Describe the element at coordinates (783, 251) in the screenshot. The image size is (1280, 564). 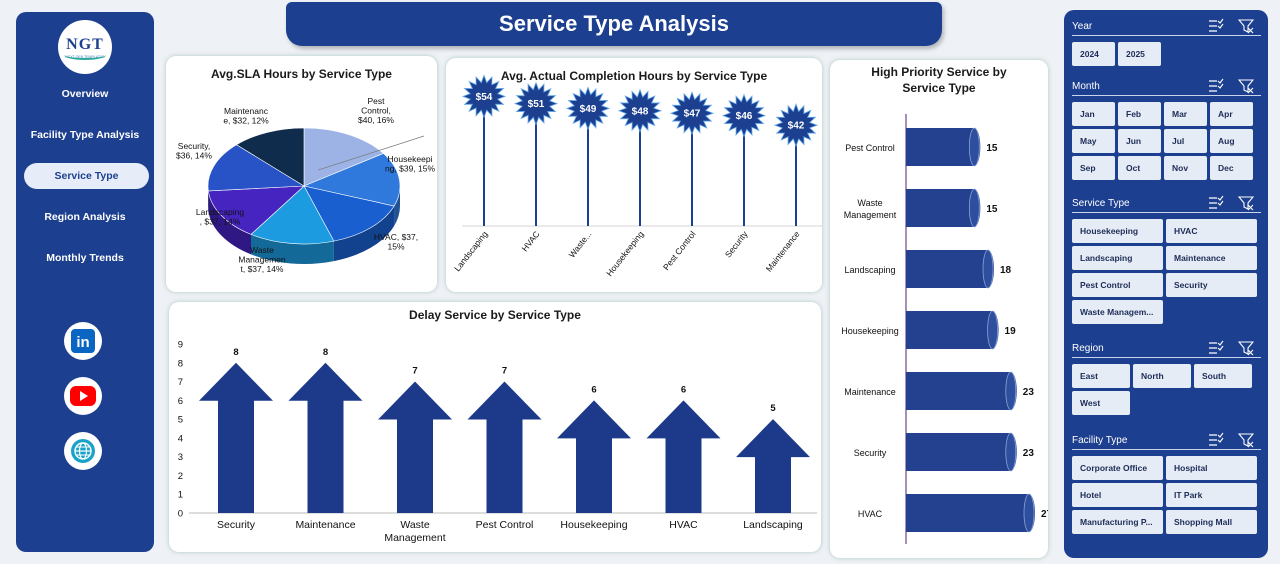
I see `x-tick-label: Maintenance` at that location.